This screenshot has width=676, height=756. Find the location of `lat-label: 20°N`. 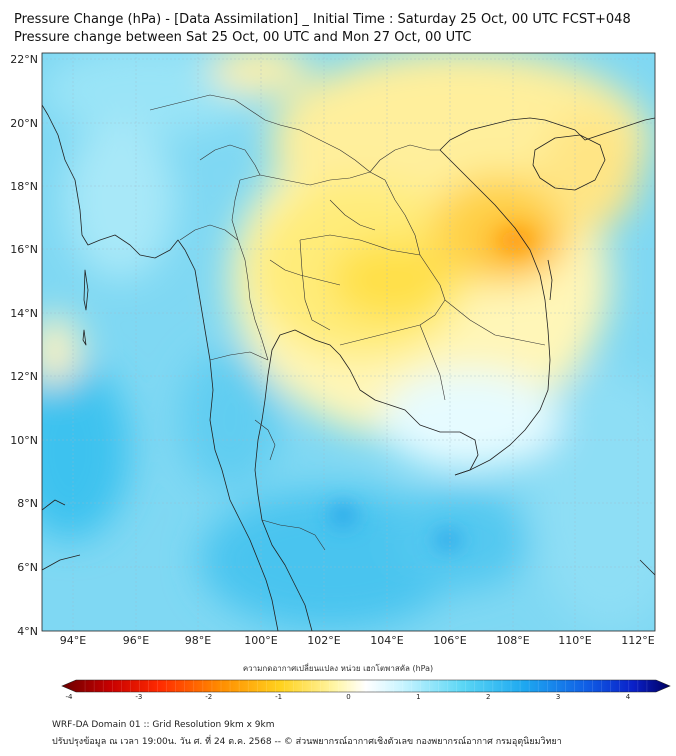

lat-label: 20°N is located at coordinates (24, 123).